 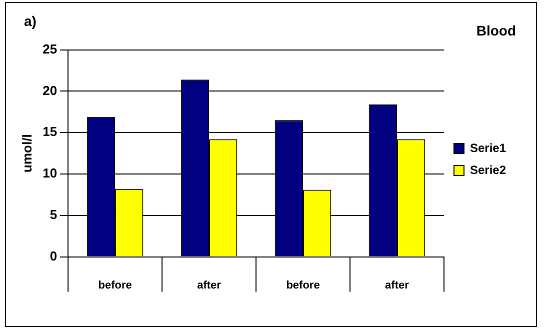 I want to click on y-tick-label: 10, so click(x=50, y=173).